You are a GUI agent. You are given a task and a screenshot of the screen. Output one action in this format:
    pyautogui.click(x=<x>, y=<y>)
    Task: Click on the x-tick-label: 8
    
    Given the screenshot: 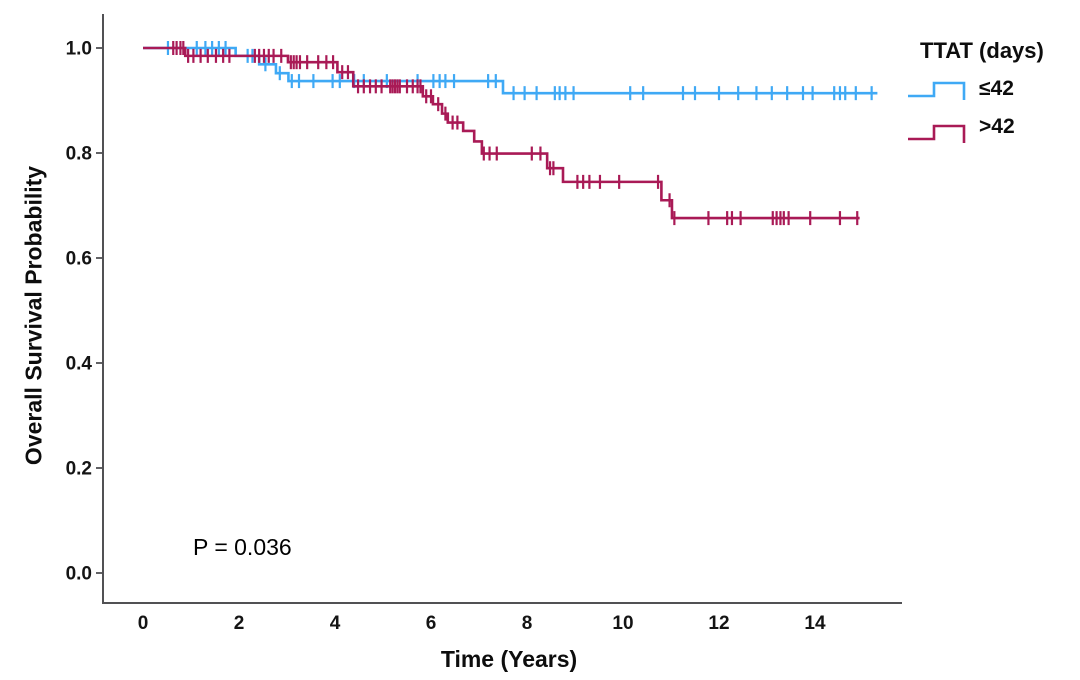 What is the action you would take?
    pyautogui.click(x=527, y=623)
    